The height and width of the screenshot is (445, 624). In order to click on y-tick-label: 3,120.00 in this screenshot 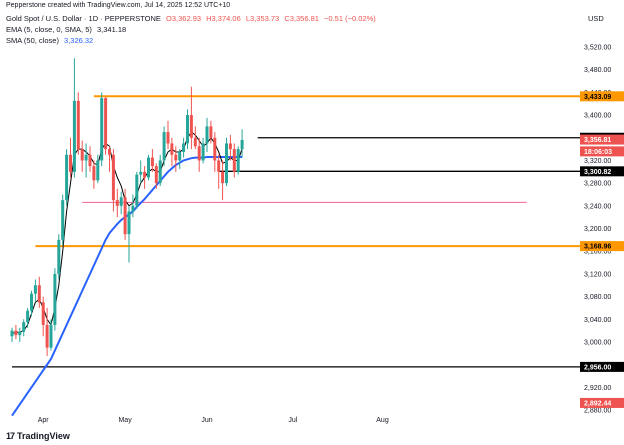, I will do `click(597, 274)`.